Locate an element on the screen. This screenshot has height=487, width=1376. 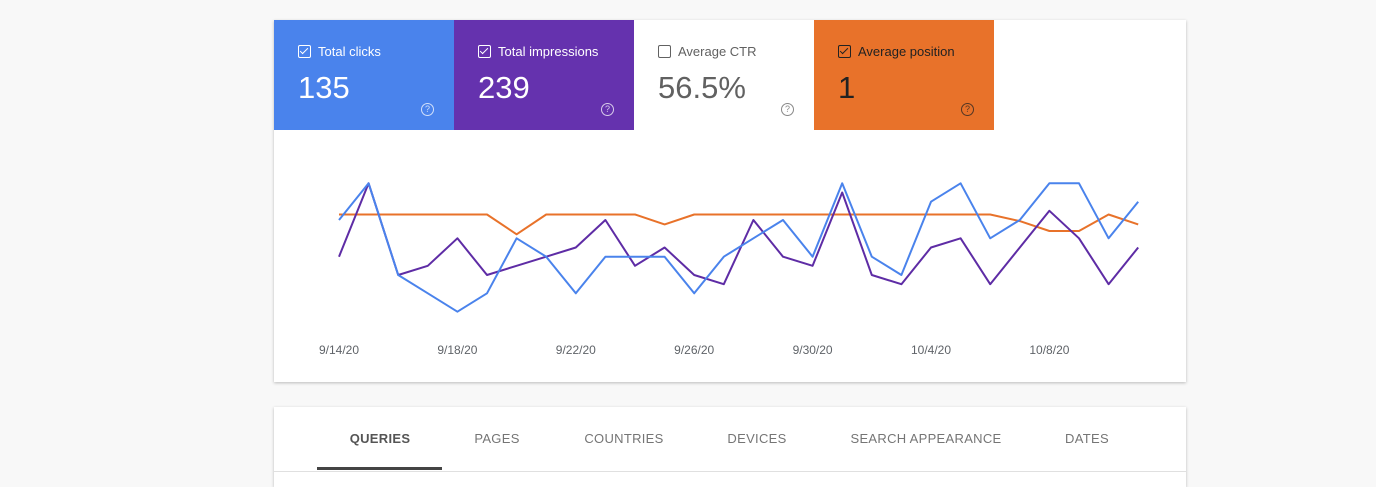
metric-value: 135 is located at coordinates (324, 87).